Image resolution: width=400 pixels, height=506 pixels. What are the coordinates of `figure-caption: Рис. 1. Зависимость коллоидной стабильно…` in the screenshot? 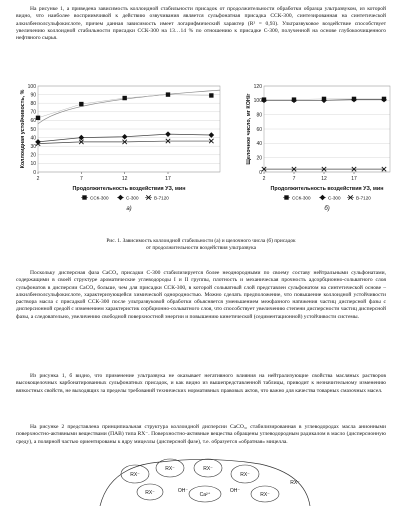 It's located at (201, 245).